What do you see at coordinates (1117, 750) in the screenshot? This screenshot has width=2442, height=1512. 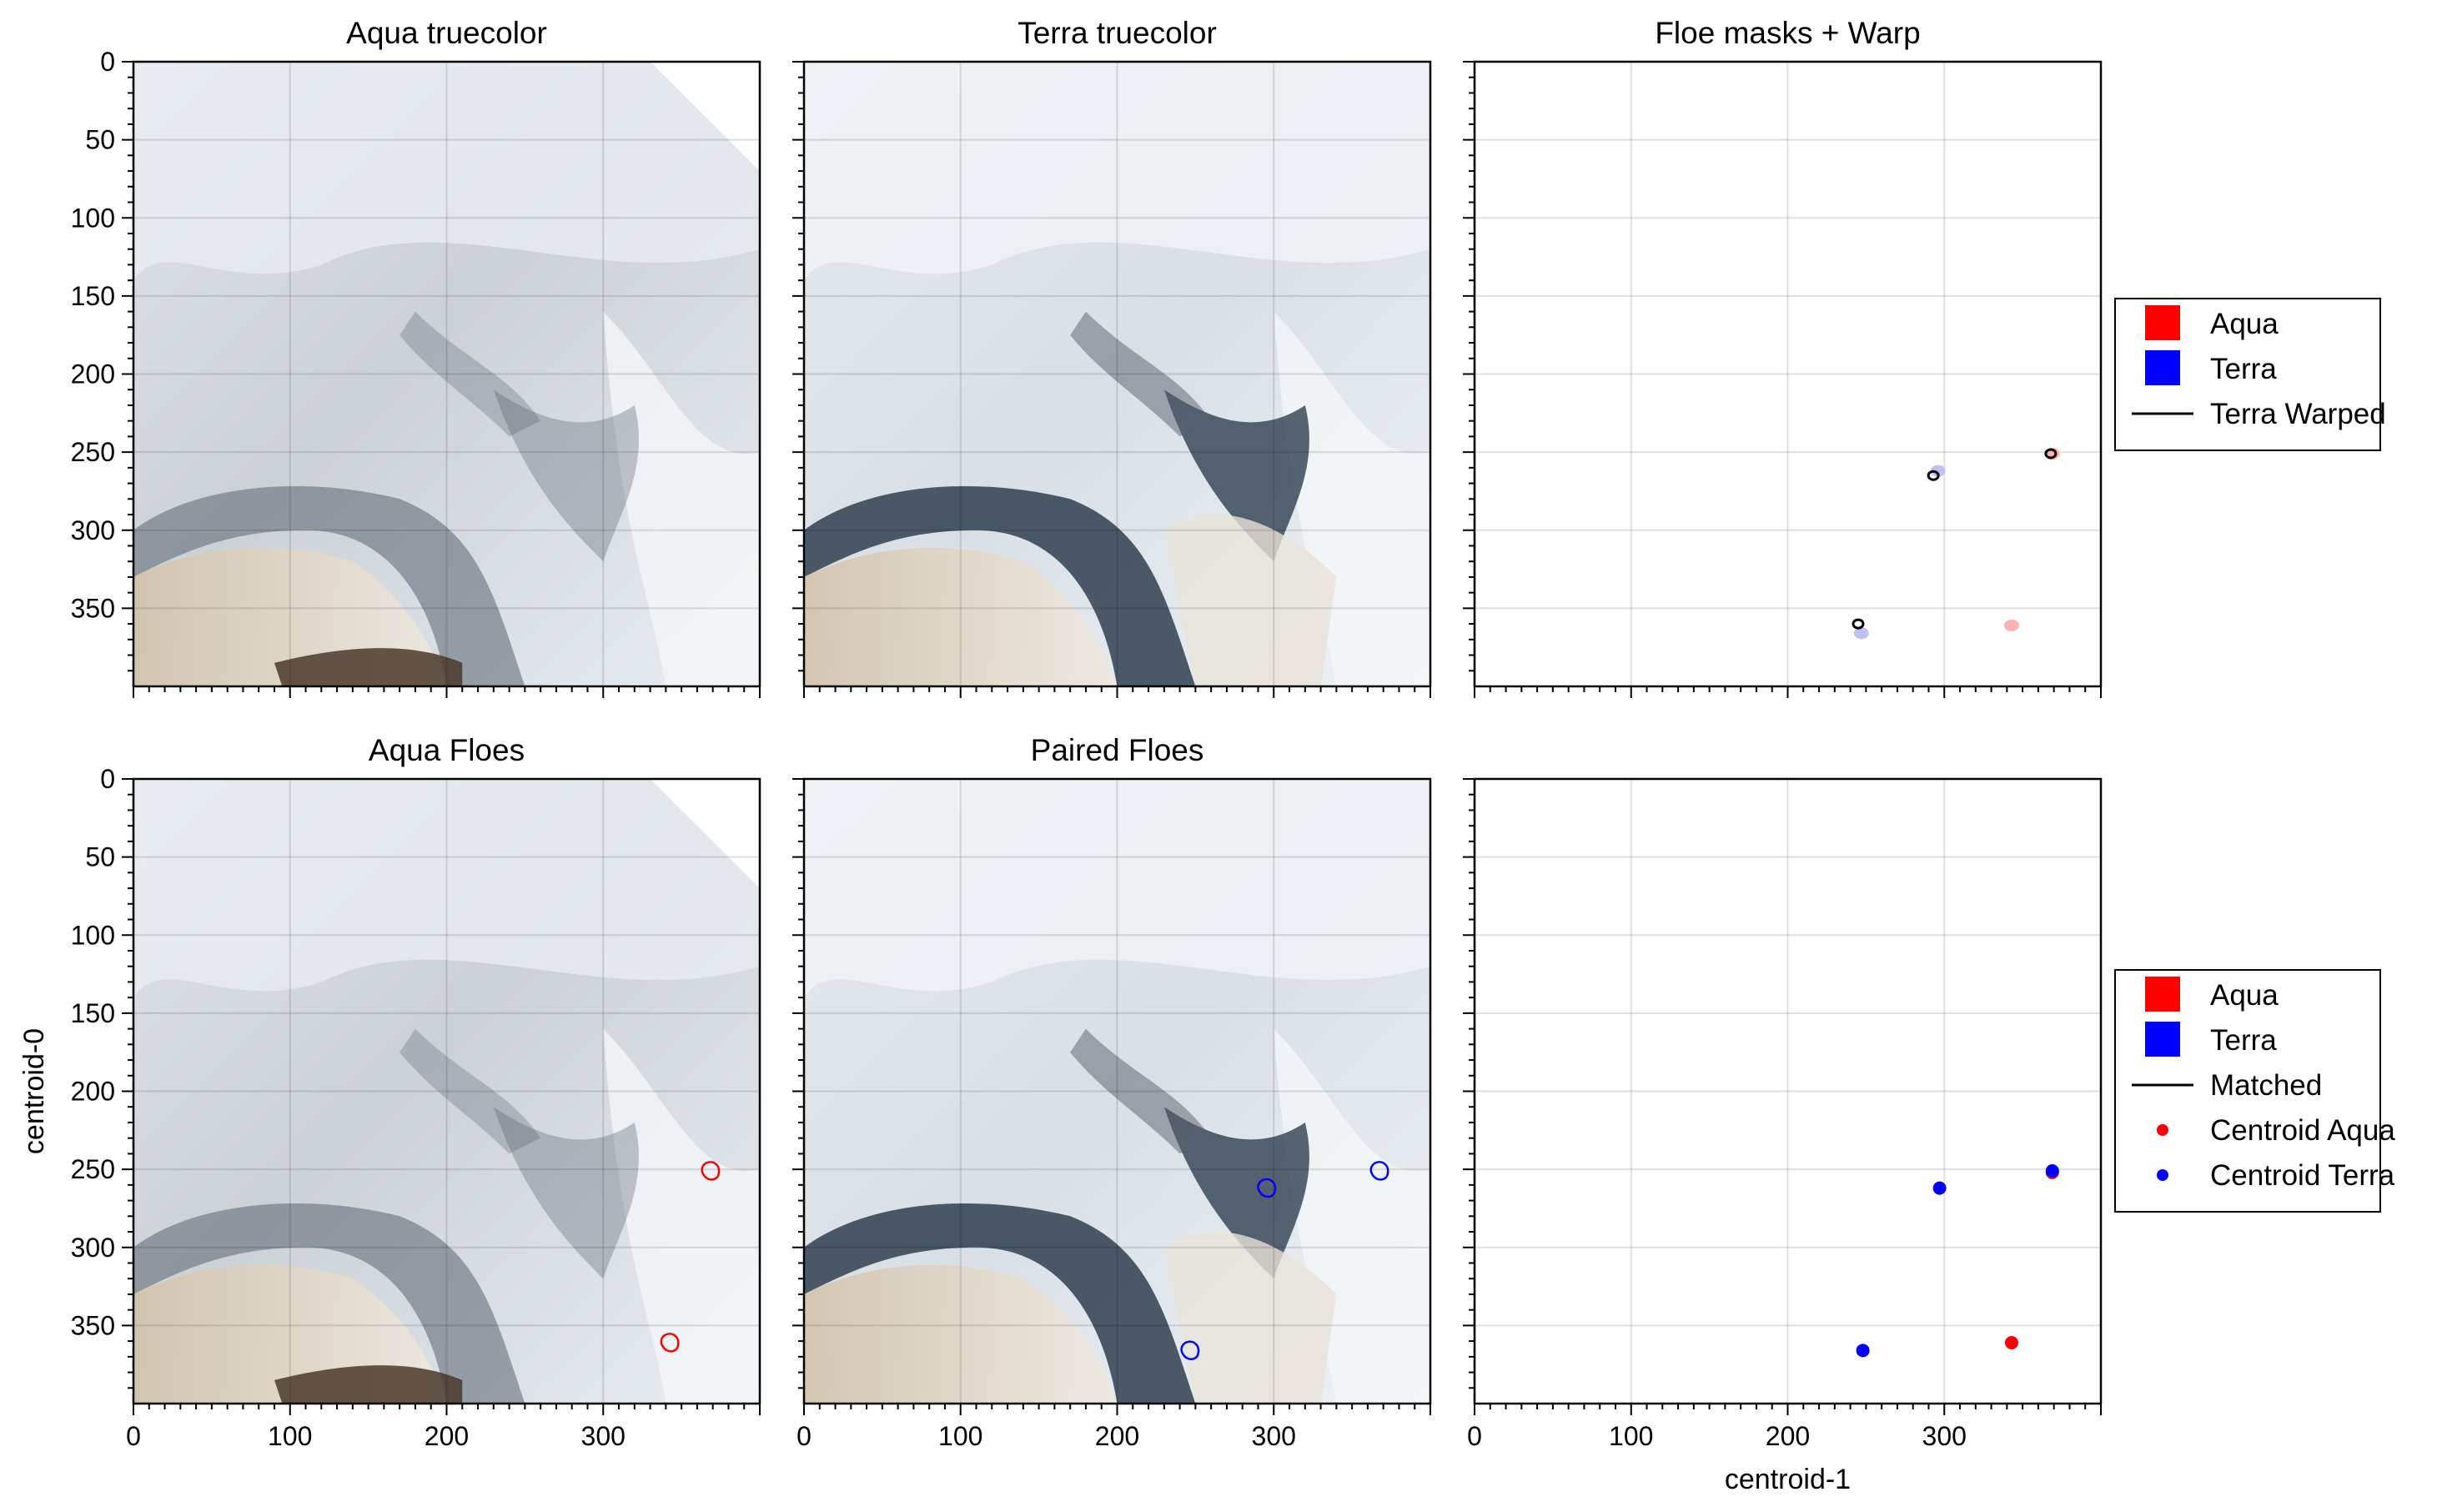 I see `panel-title: Paired Floes` at bounding box center [1117, 750].